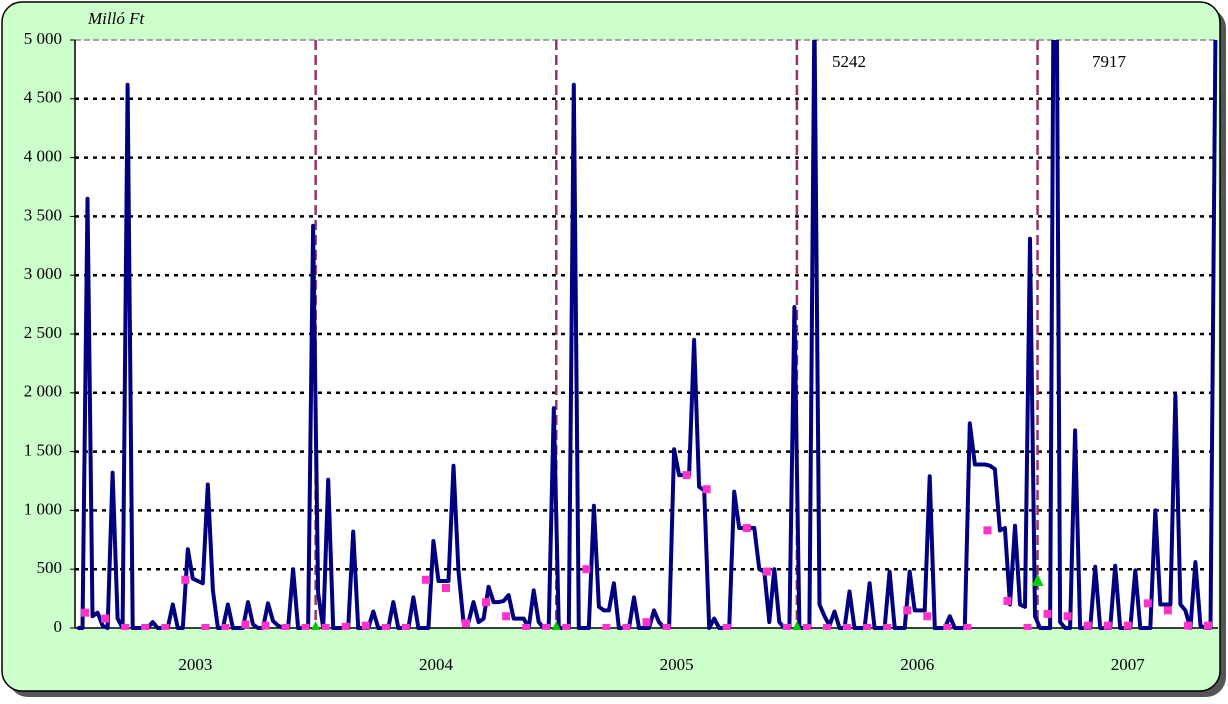 The width and height of the screenshot is (1228, 704). Describe the element at coordinates (1128, 664) in the screenshot. I see `x-tick-label: 2007` at that location.